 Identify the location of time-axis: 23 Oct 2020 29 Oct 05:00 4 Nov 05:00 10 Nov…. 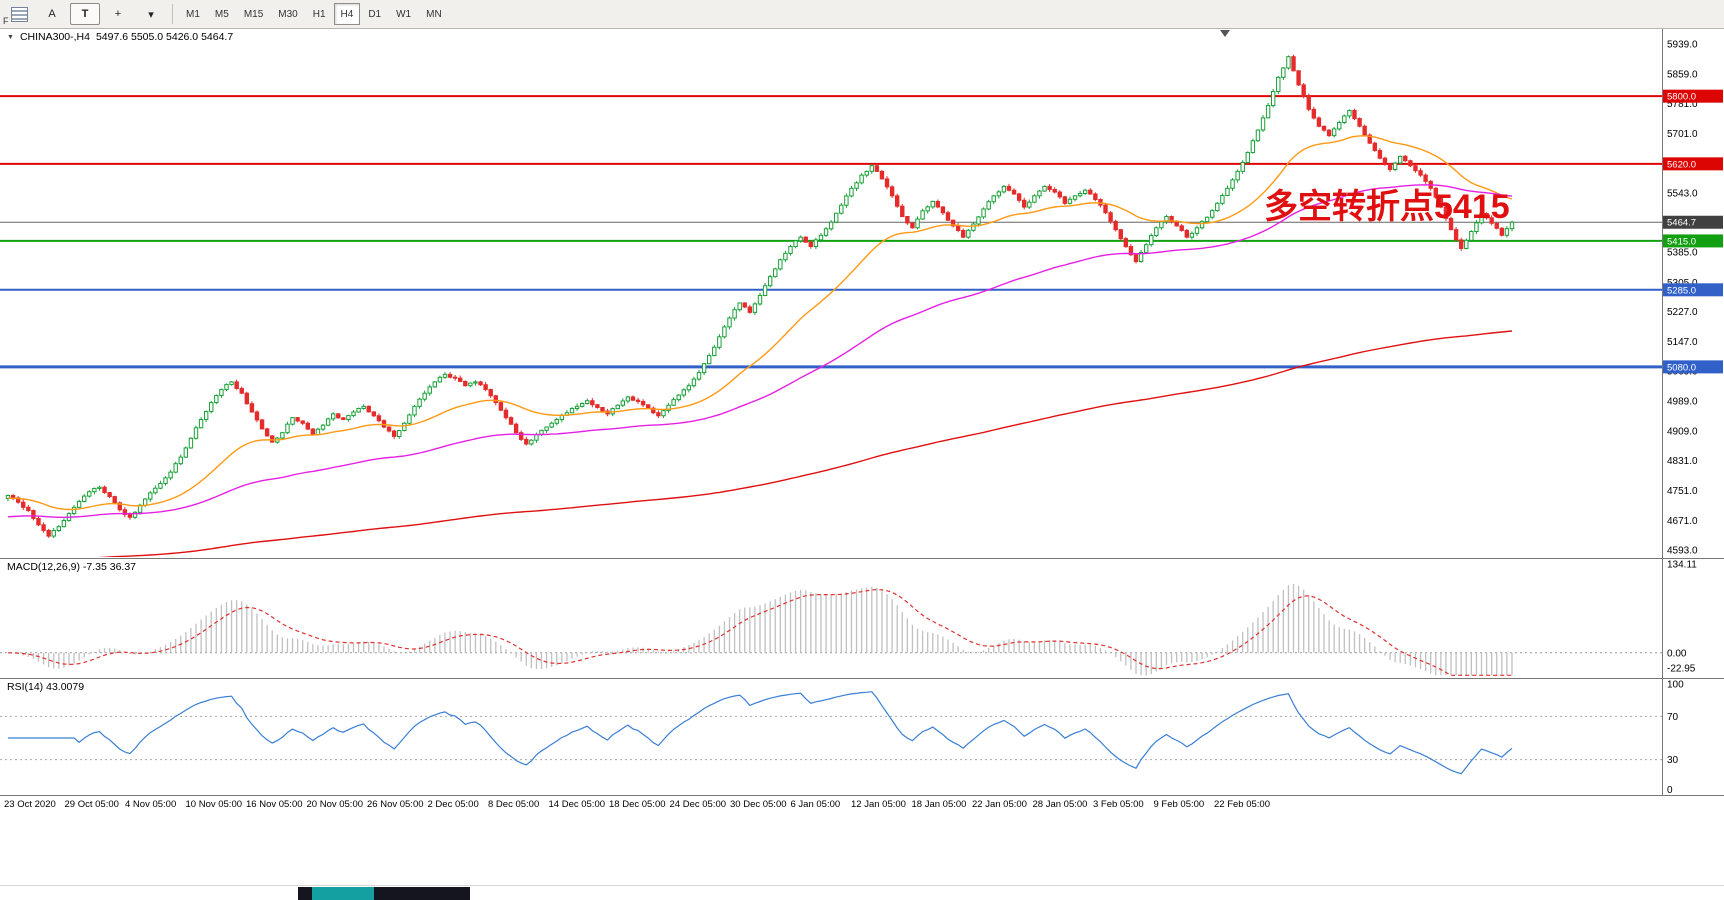
(637, 804).